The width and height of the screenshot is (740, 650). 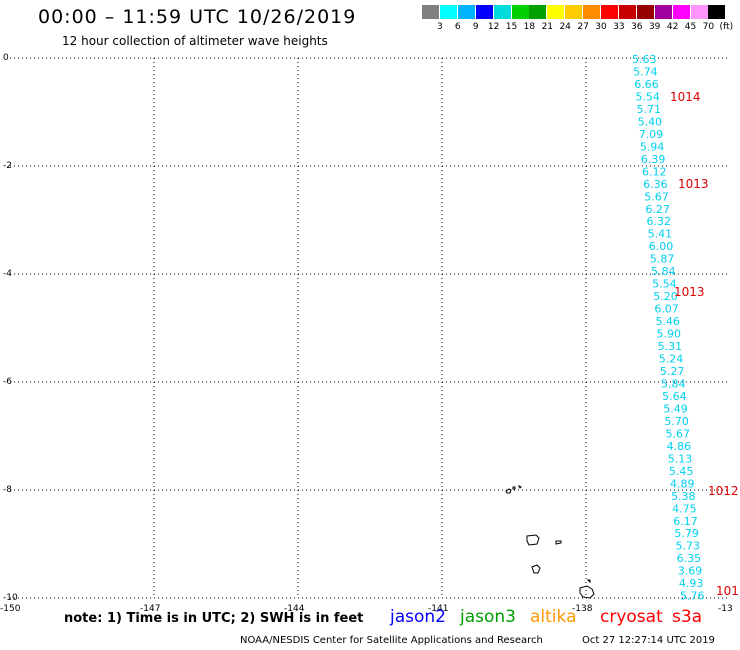 What do you see at coordinates (725, 609) in the screenshot?
I see `longitude-label: -13` at bounding box center [725, 609].